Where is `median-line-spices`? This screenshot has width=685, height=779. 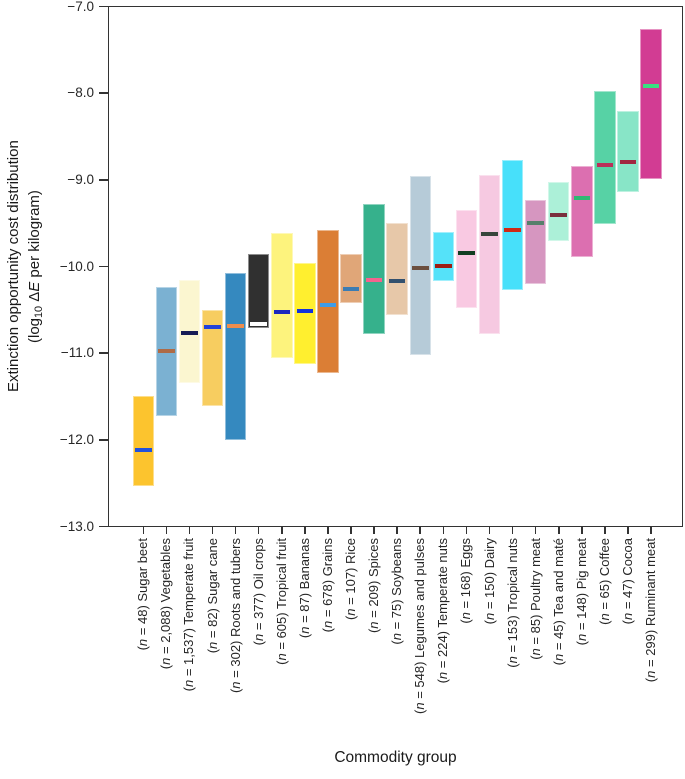 median-line-spices is located at coordinates (374, 280).